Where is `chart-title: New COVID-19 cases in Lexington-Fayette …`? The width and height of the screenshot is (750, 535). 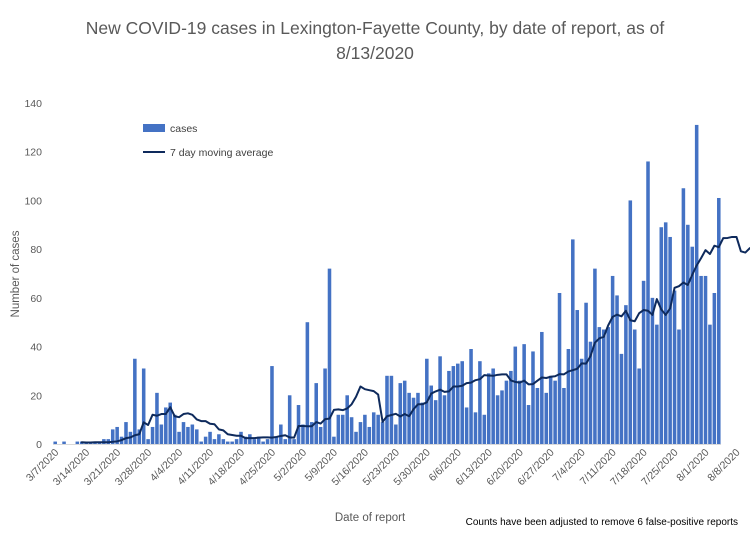 chart-title: New COVID-19 cases in Lexington-Fayette … is located at coordinates (375, 41).